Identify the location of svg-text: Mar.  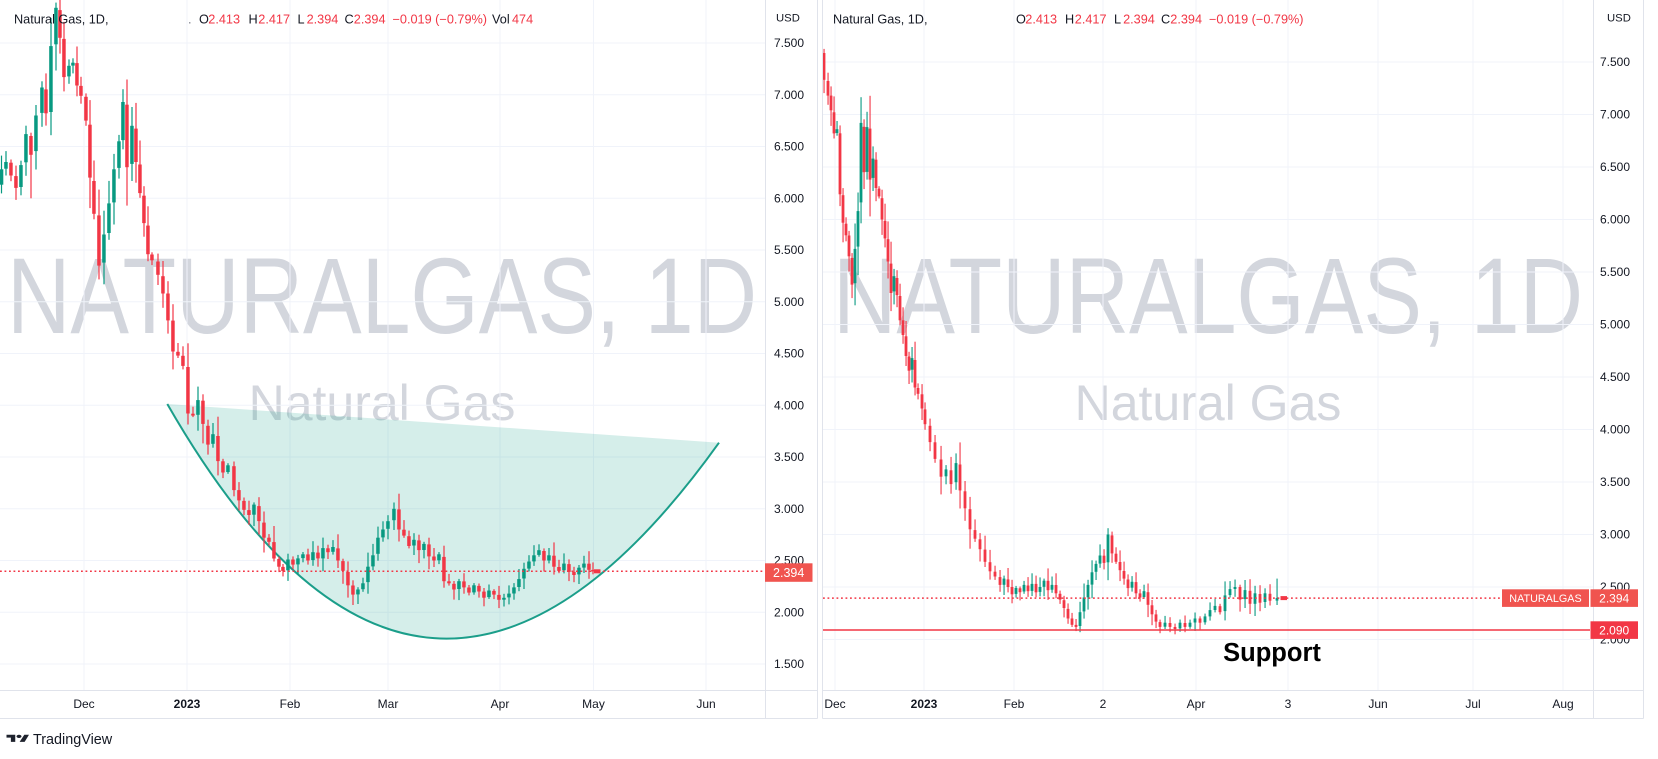
(388, 704).